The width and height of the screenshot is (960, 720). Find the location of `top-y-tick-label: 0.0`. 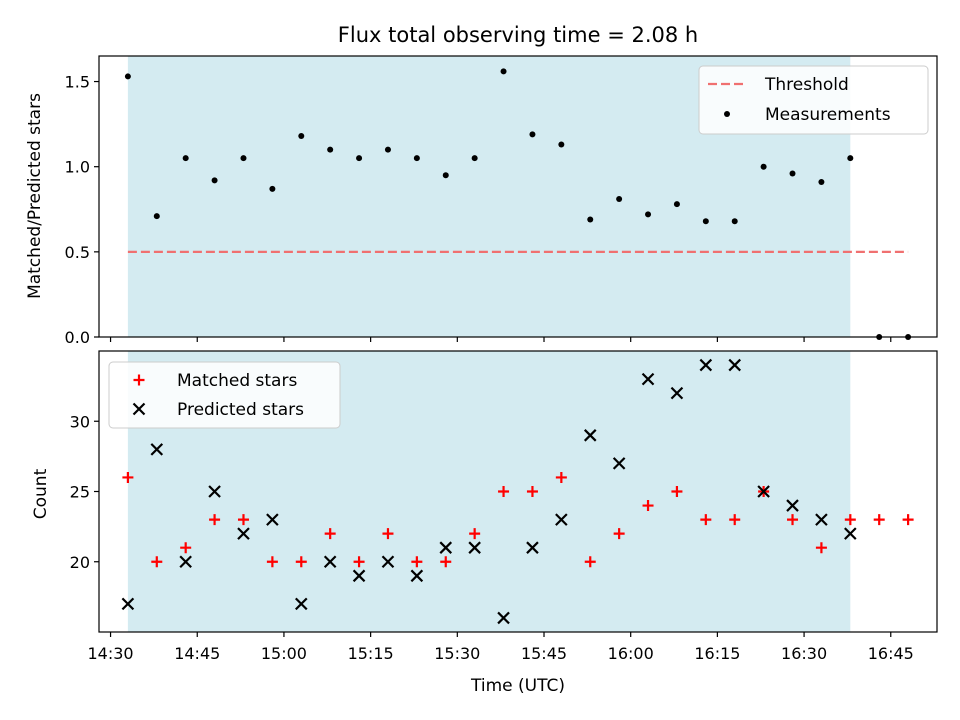

top-y-tick-label: 0.0 is located at coordinates (77, 337).